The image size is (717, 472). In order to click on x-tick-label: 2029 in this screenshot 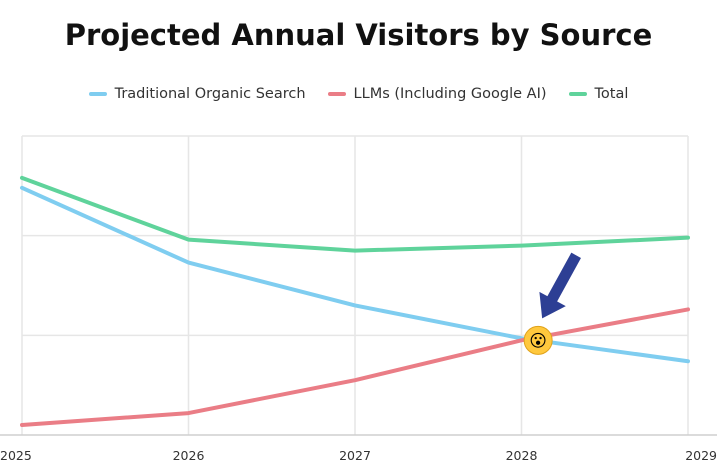, I will do `click(701, 455)`.